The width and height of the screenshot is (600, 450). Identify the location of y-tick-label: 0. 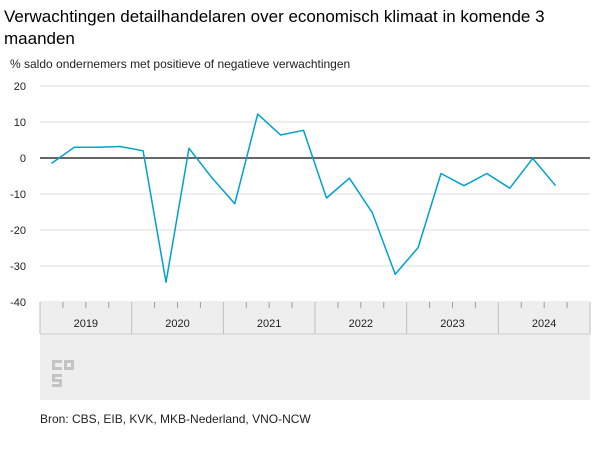
(23, 159).